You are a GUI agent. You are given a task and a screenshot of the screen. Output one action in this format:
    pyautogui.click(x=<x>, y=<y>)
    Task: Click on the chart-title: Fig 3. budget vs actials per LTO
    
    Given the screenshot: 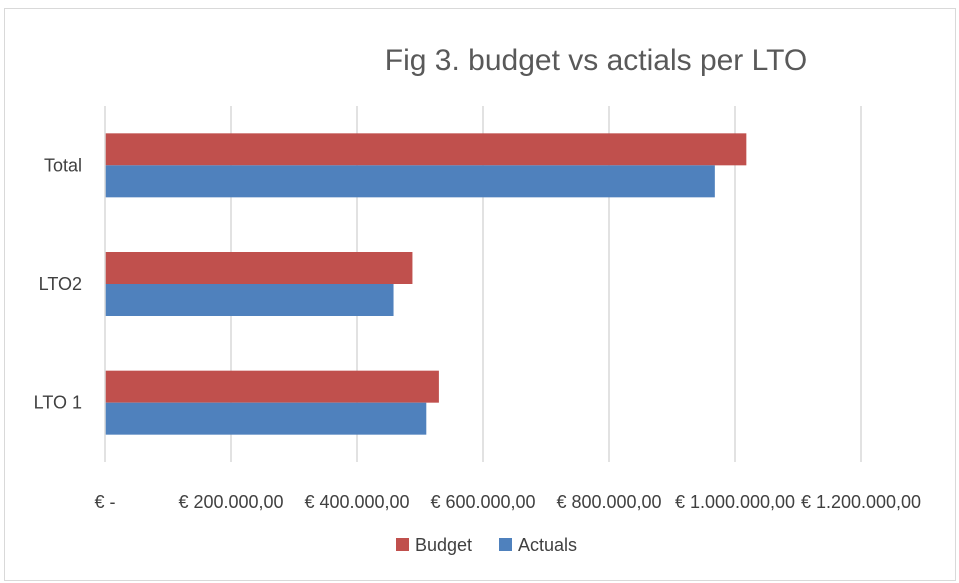 What is the action you would take?
    pyautogui.click(x=596, y=60)
    